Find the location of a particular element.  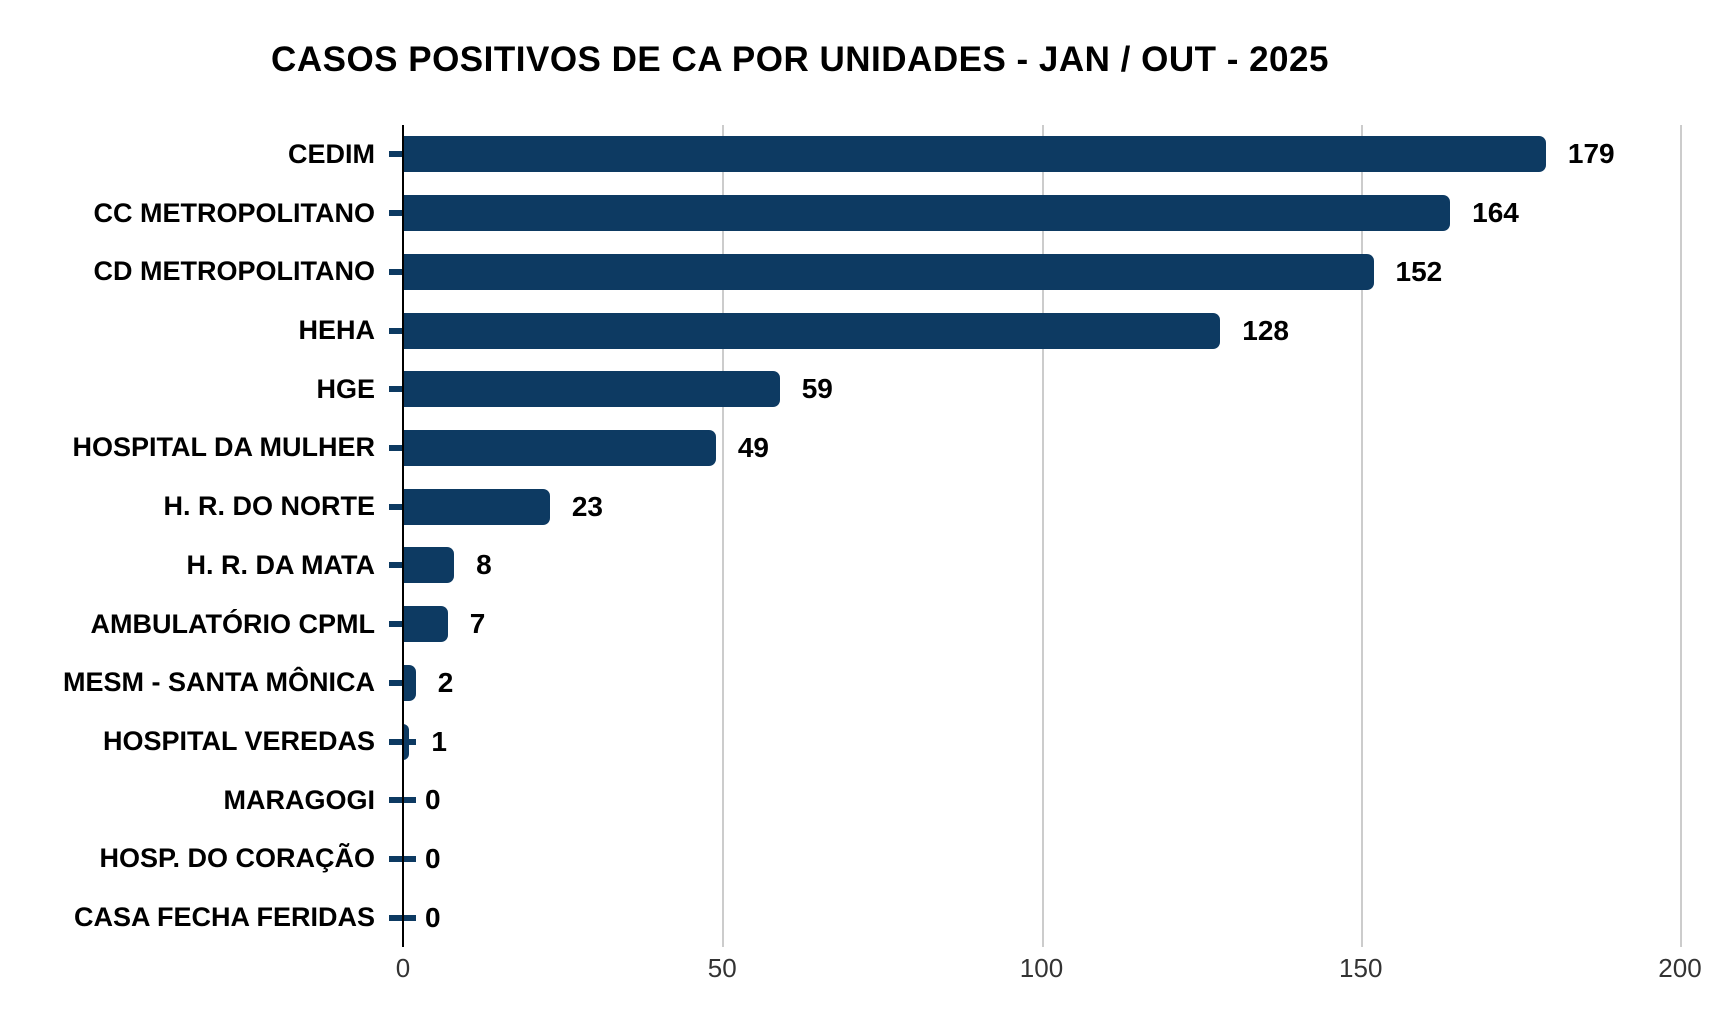

value-label: 49 is located at coordinates (753, 447).